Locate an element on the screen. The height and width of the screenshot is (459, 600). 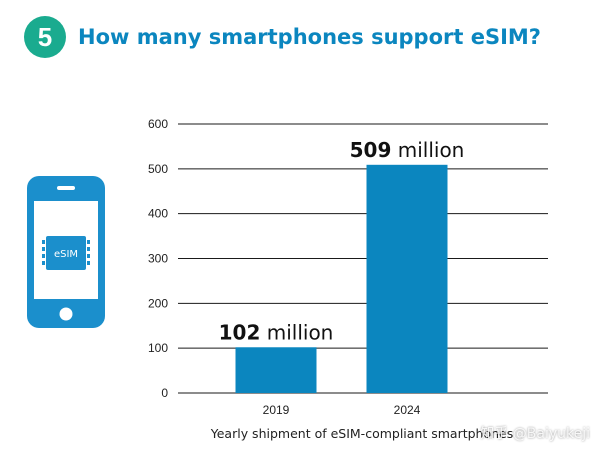
data-label-2019: 102 million is located at coordinates (276, 332).